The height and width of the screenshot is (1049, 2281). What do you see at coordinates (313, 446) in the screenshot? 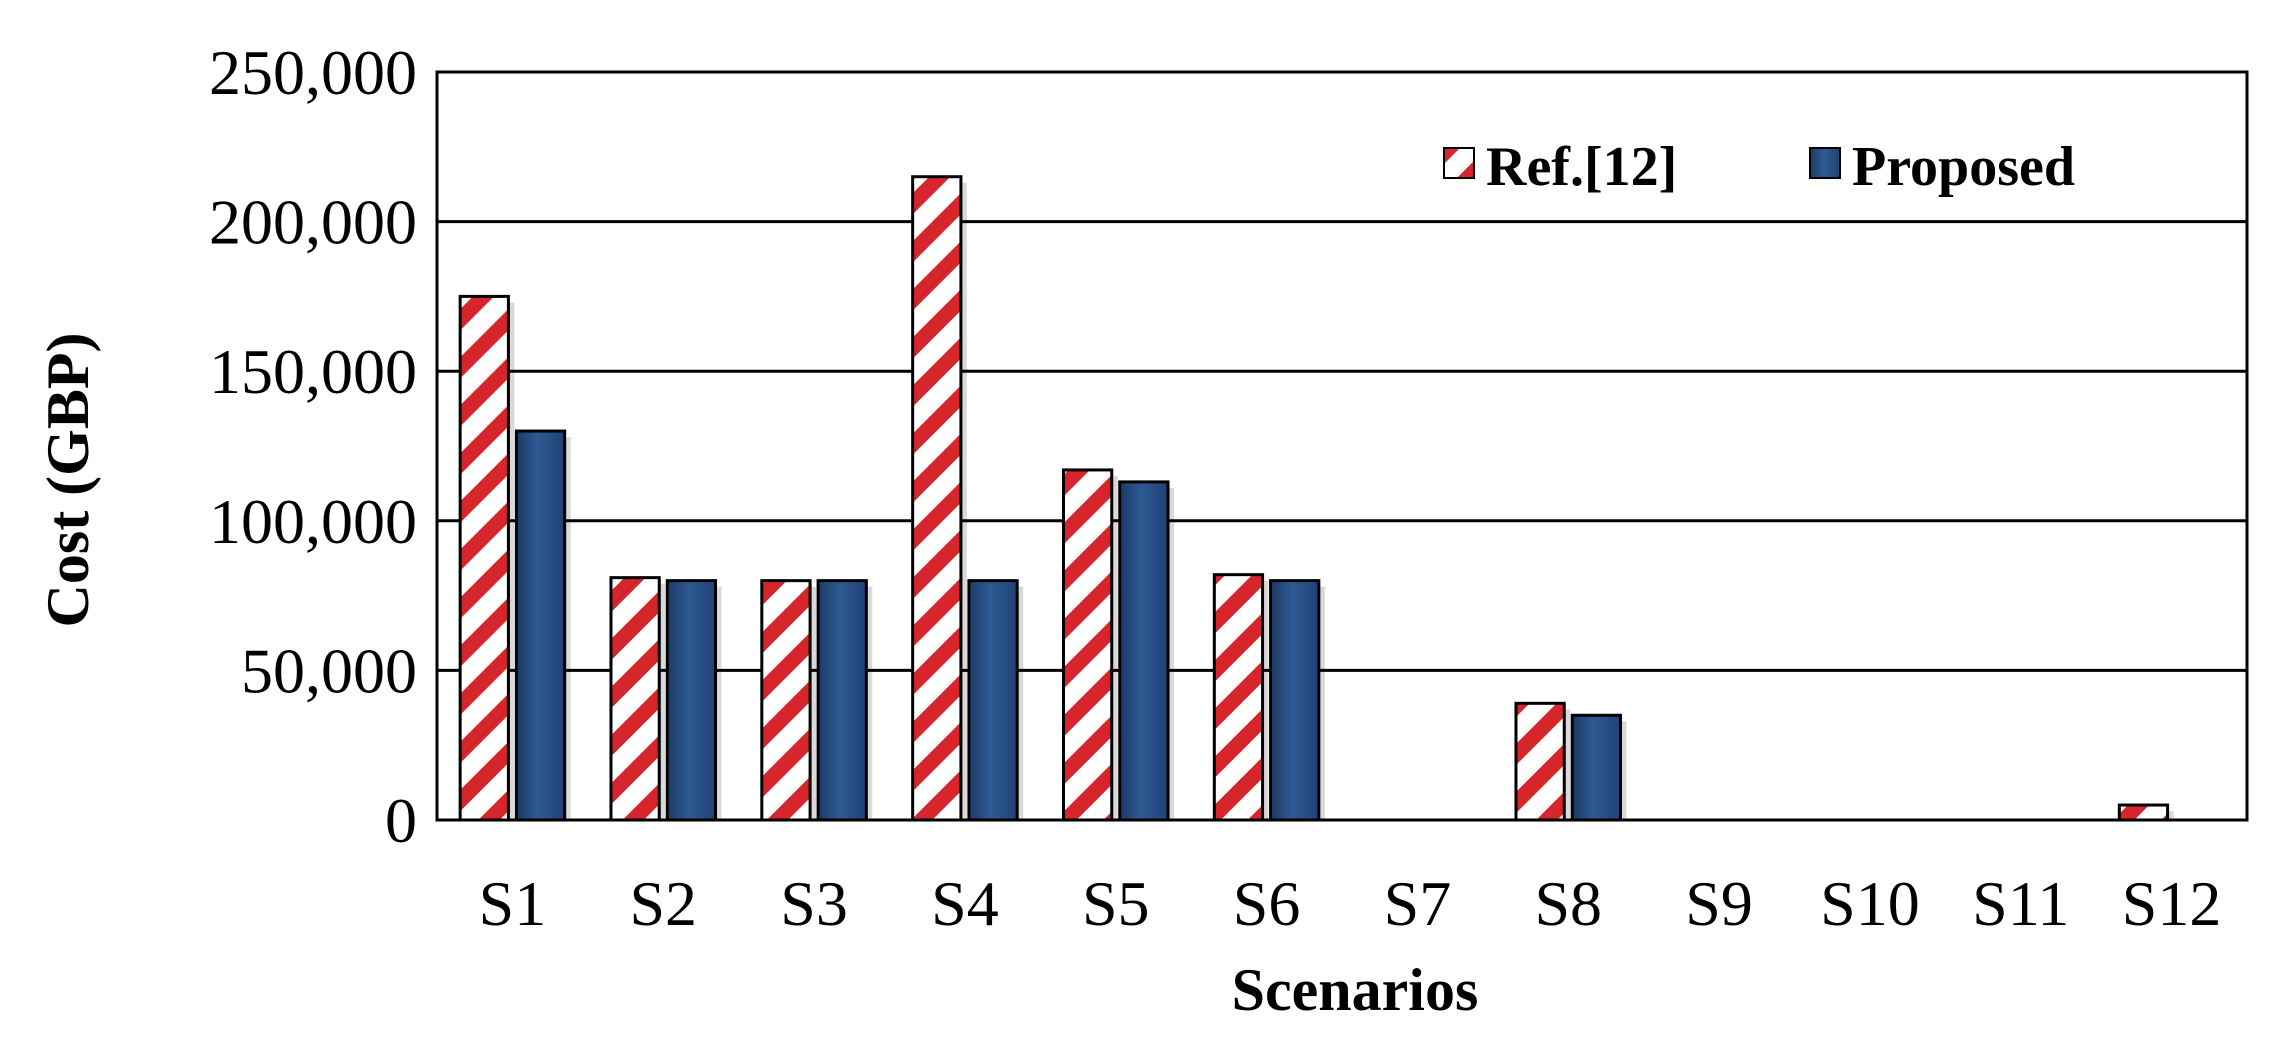
I see `y-tick-labels: 0 50,000 100,000 150,000 200,000 250,000` at bounding box center [313, 446].